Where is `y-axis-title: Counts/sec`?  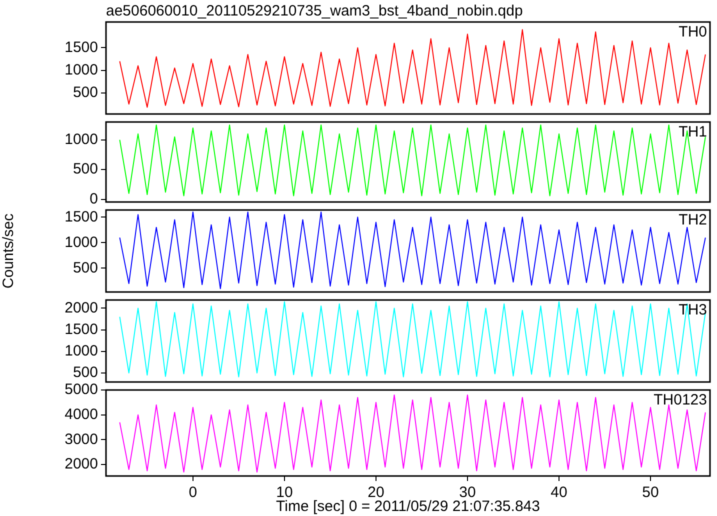 y-axis-title: Counts/sec is located at coordinates (9, 250).